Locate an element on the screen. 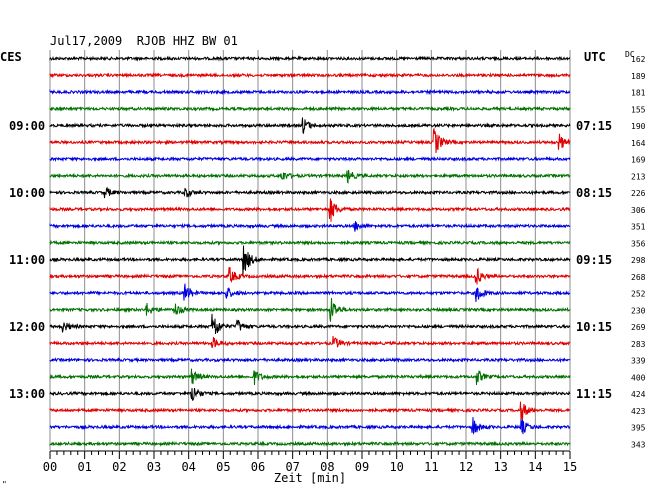  right-time-label: 10:15 is located at coordinates (594, 327).